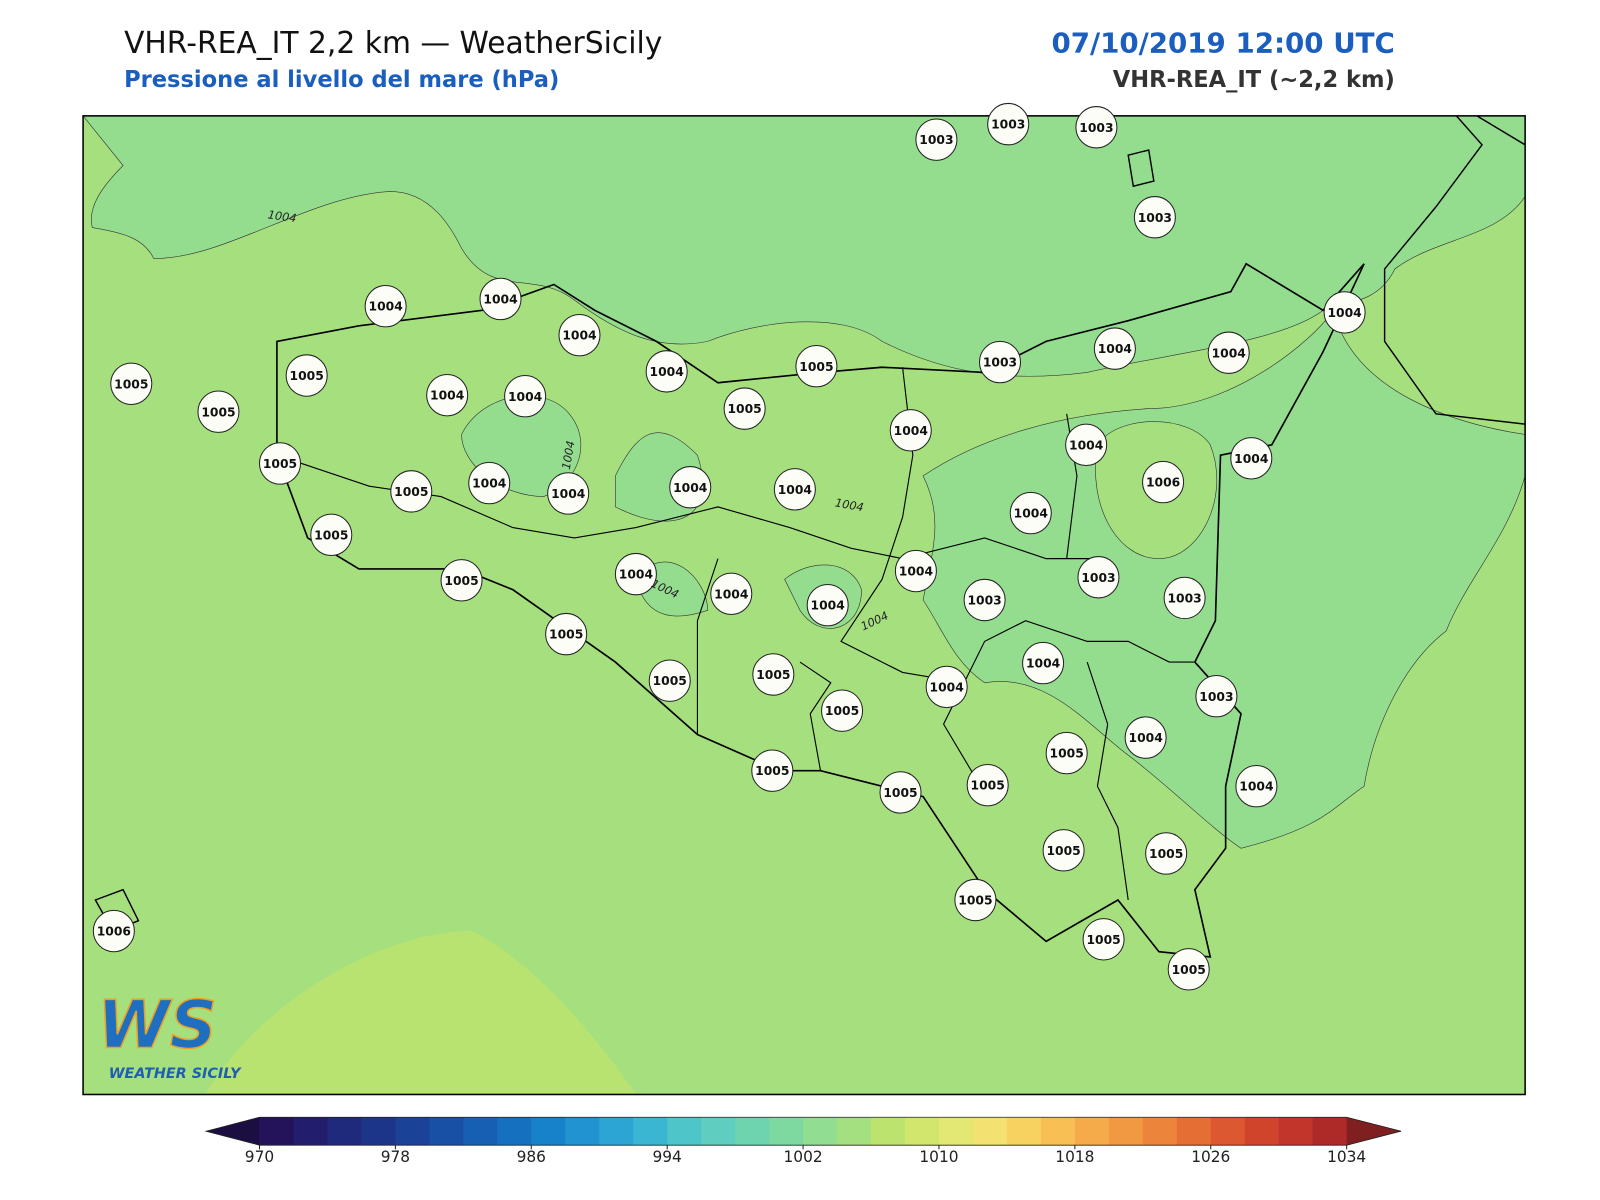 This screenshot has height=1200, width=1600. What do you see at coordinates (1223, 42) in the screenshot?
I see `datetime: 07/10/2019 12:00 UTC` at bounding box center [1223, 42].